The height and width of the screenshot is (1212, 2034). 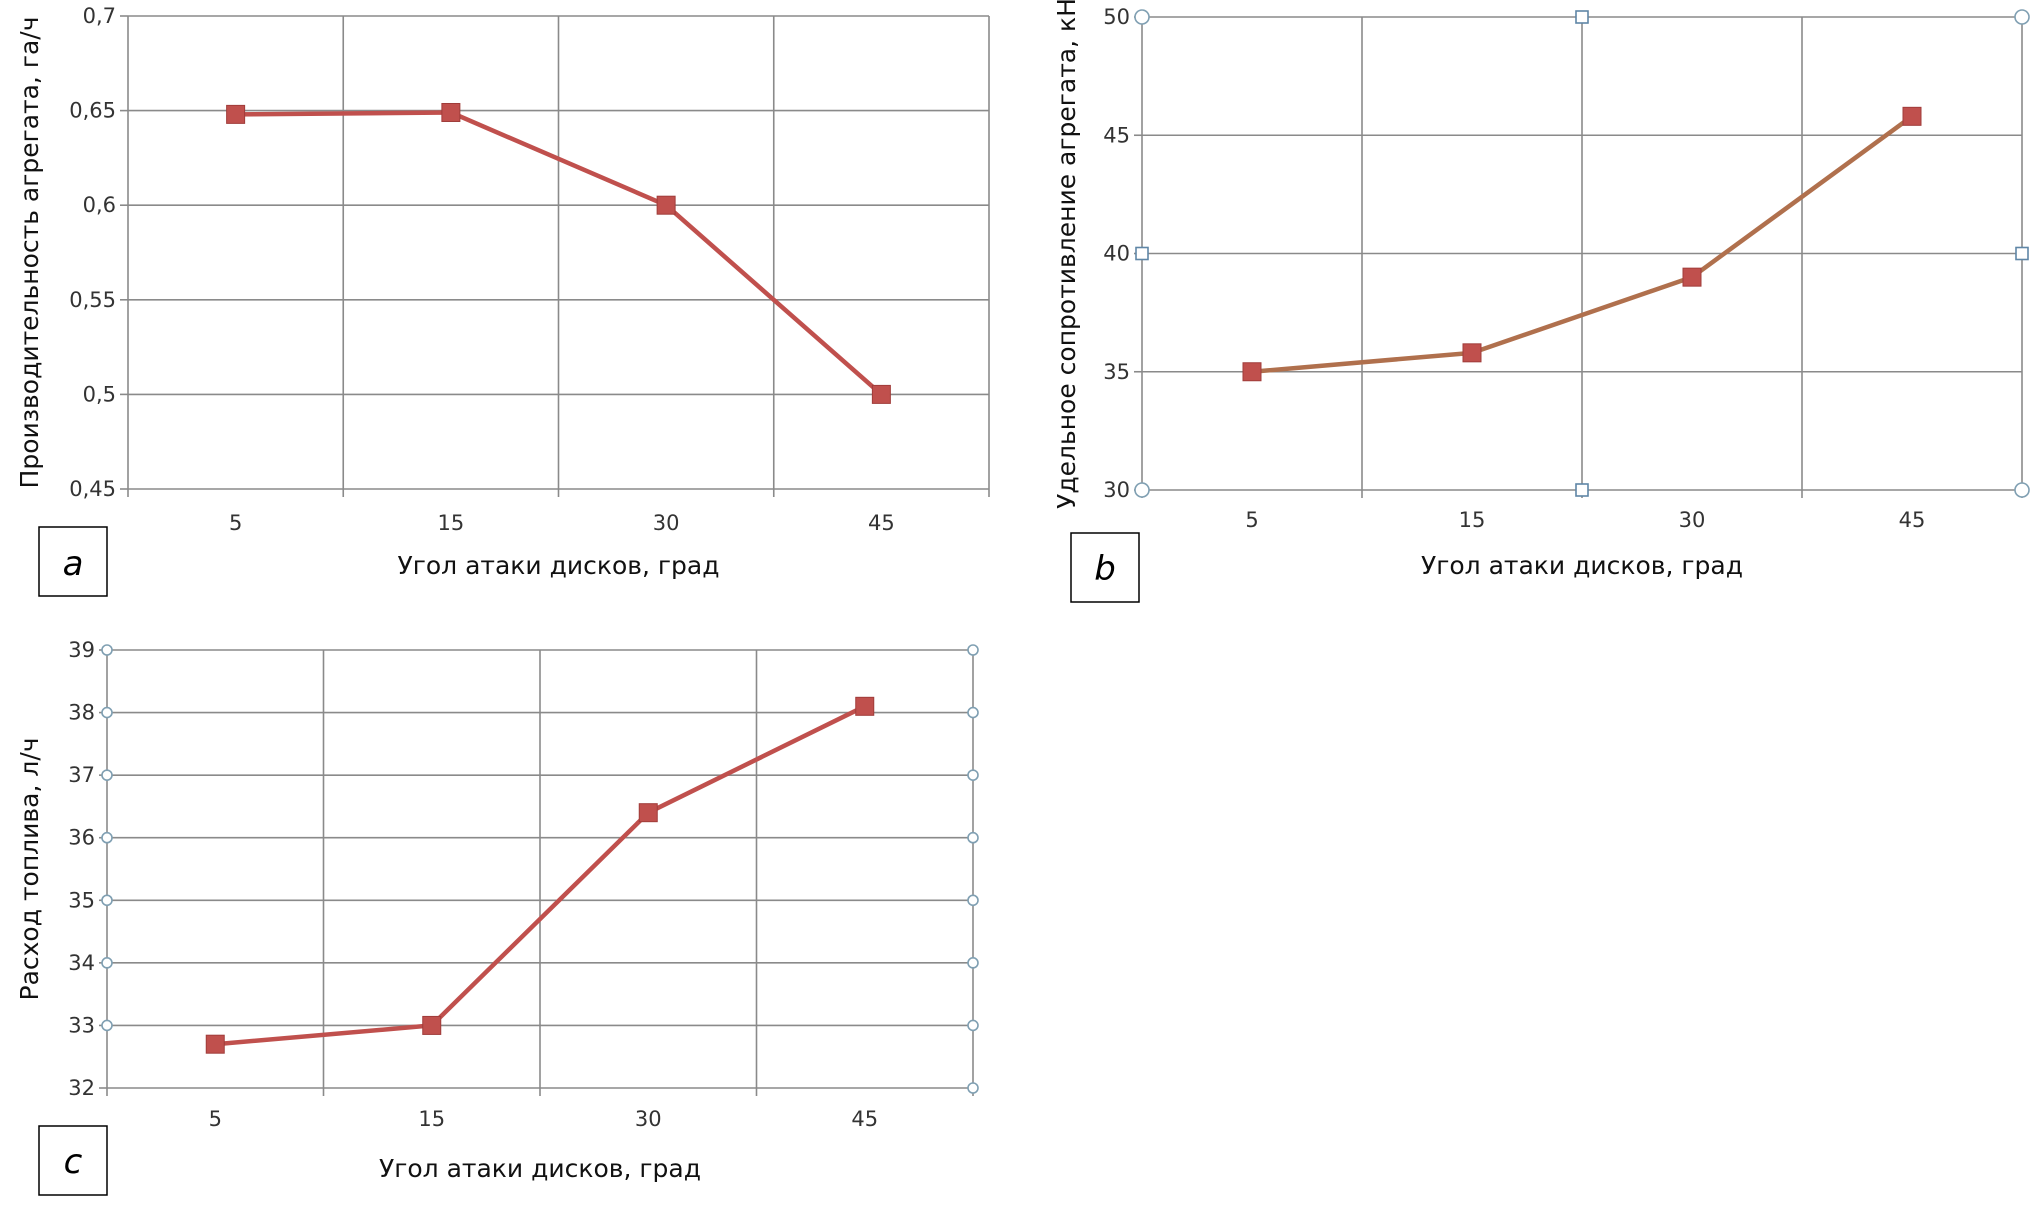 What do you see at coordinates (81, 775) in the screenshot?
I see `y-tick-label: 37` at bounding box center [81, 775].